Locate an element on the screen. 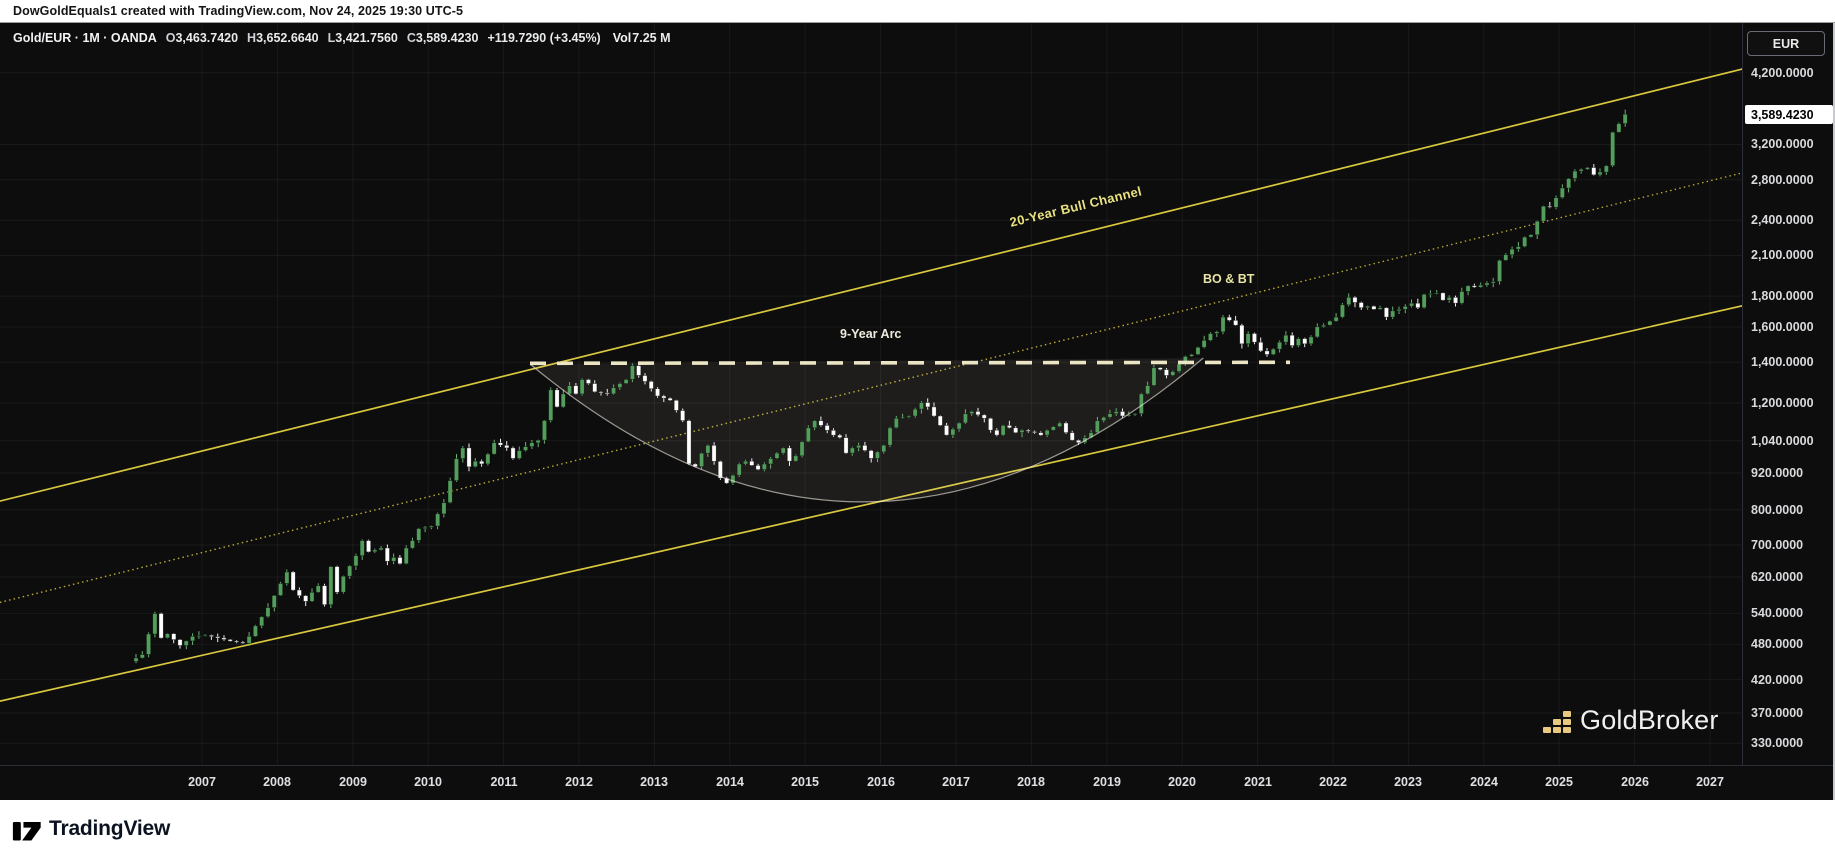 The width and height of the screenshot is (1835, 858). price-tick: 1,040.0000 is located at coordinates (1782, 441).